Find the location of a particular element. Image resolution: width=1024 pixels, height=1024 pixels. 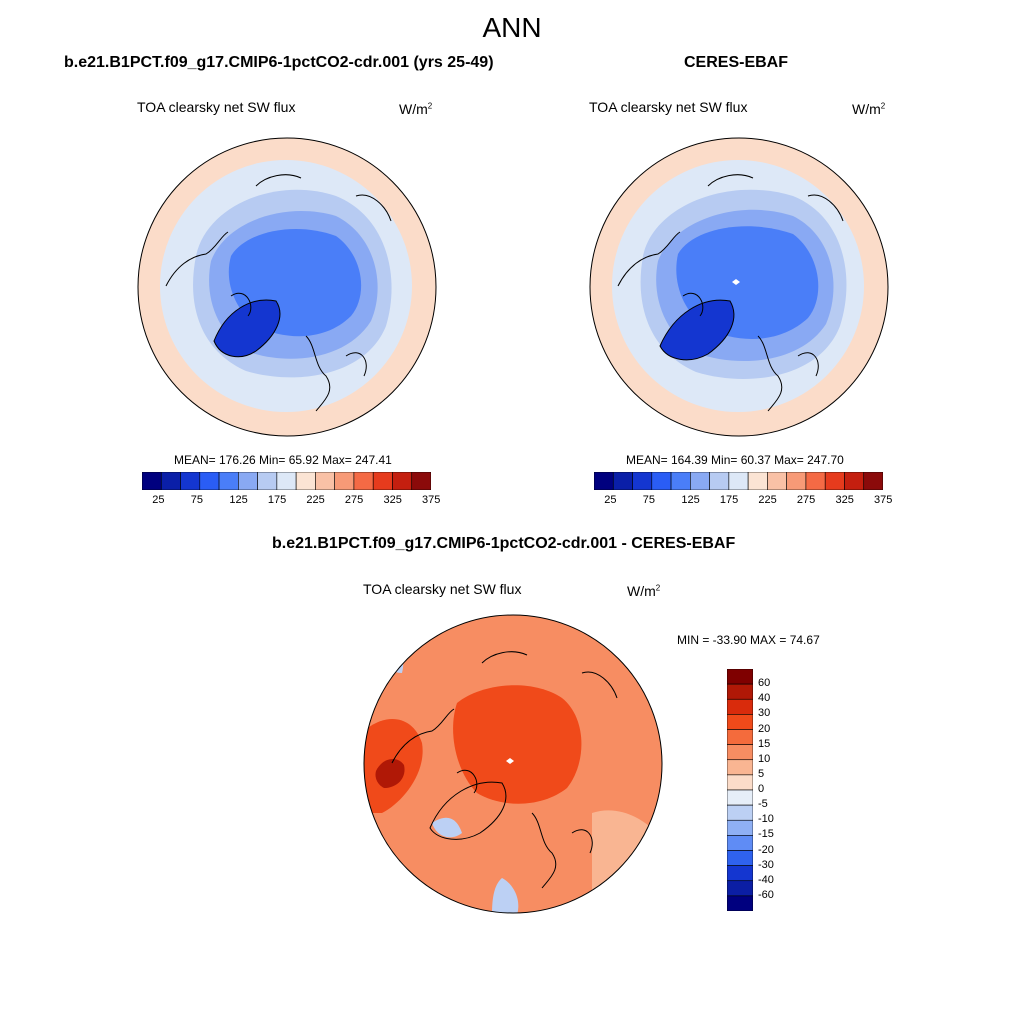

panel-1-colorbar is located at coordinates (286, 481).